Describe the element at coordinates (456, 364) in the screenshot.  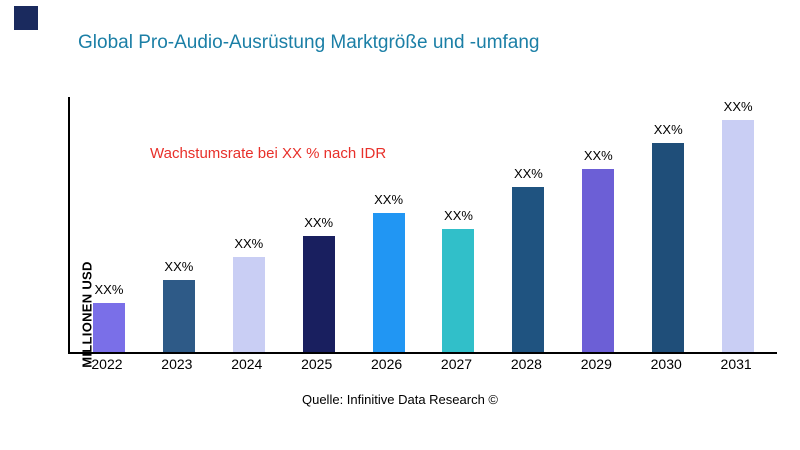
I see `x-tick-label: 2027` at that location.